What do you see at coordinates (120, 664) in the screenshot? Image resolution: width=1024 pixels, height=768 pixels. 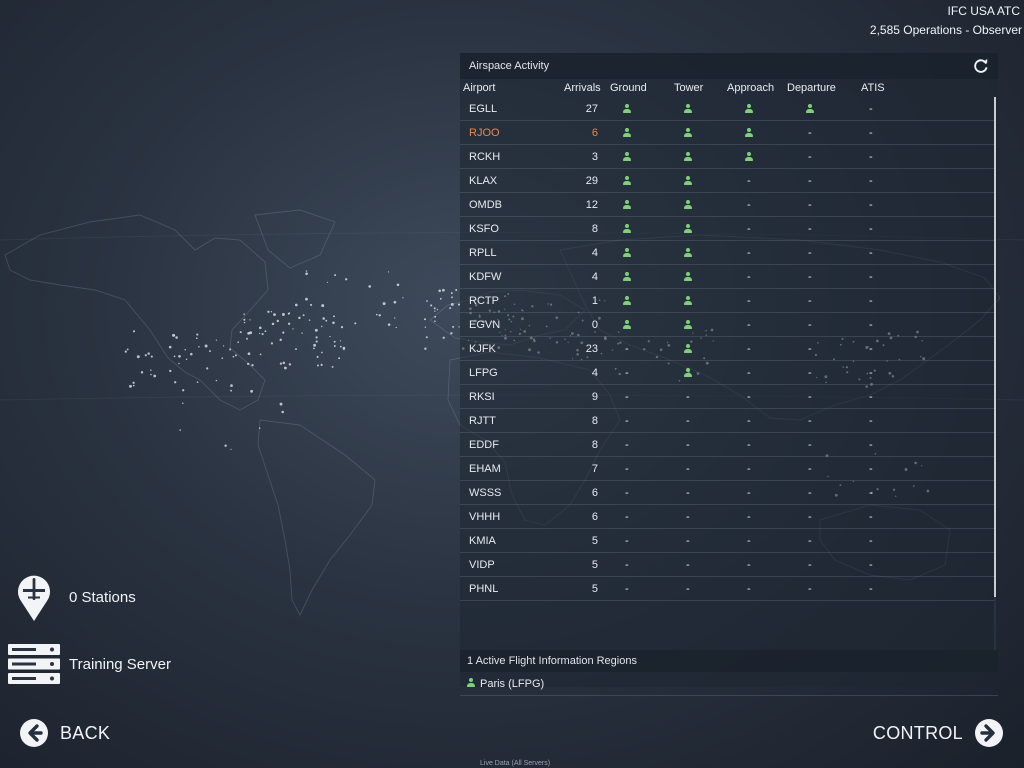 I see `server-label: Training Server` at bounding box center [120, 664].